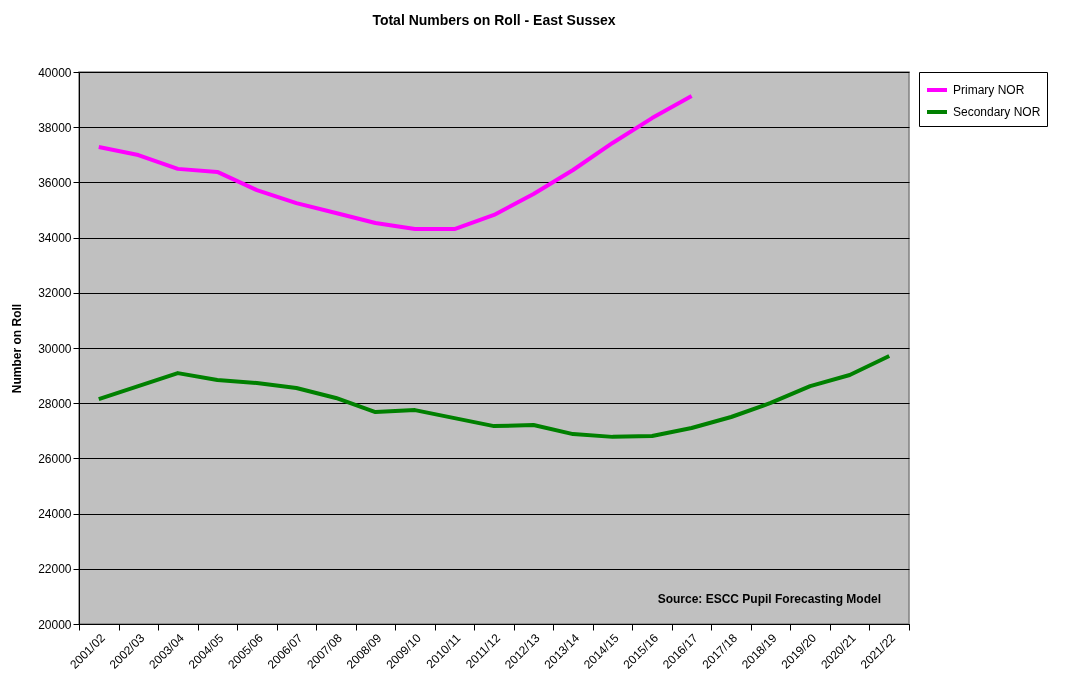  I want to click on y-tick-label: 40000, so click(55, 72).